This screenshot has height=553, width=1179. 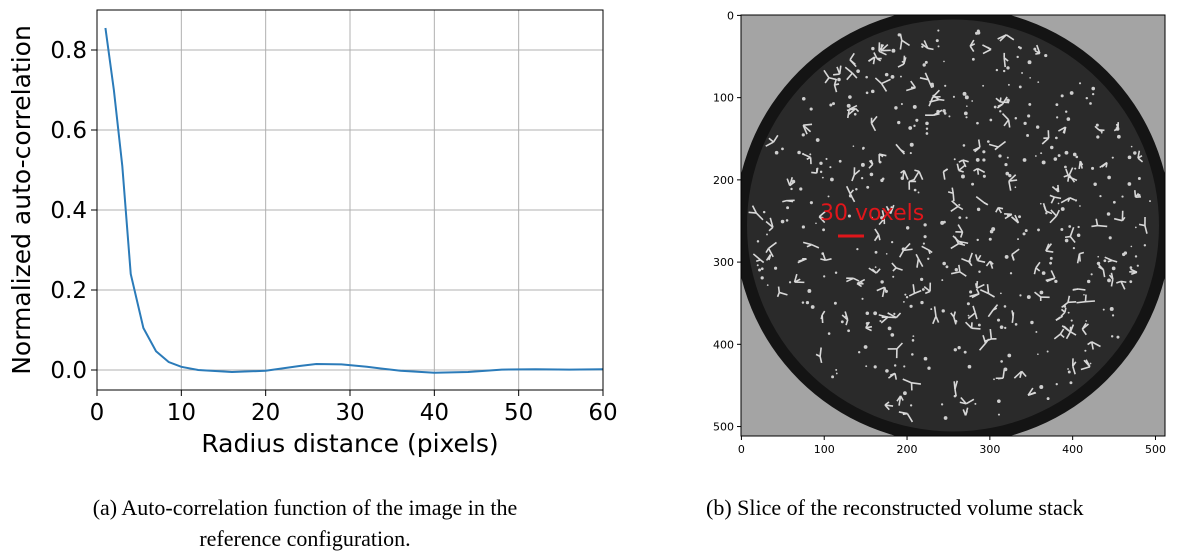 What do you see at coordinates (518, 413) in the screenshot?
I see `x-tick-label: 50` at bounding box center [518, 413].